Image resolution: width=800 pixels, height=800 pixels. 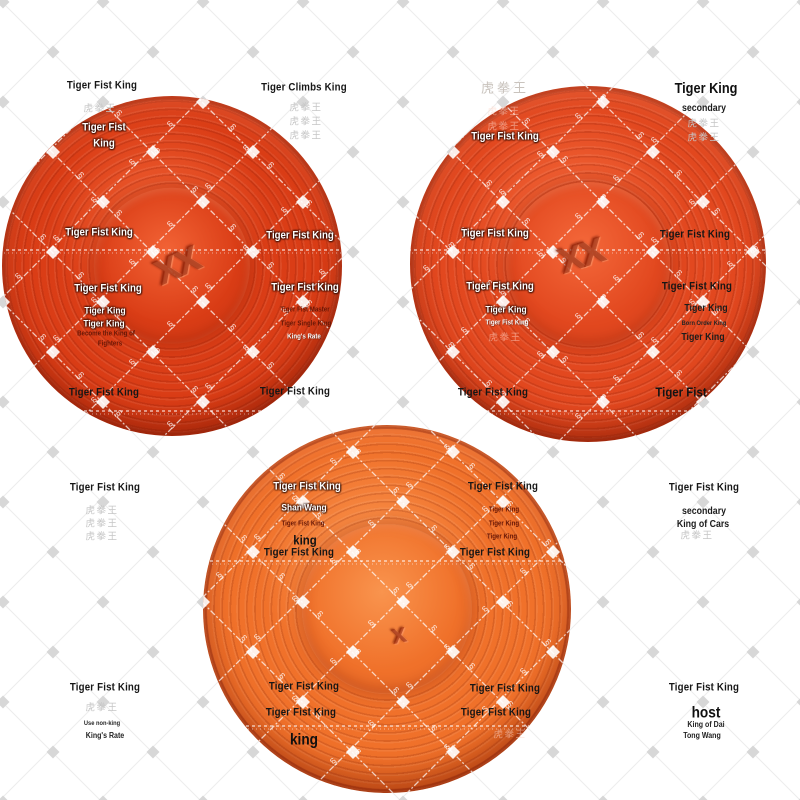 What do you see at coordinates (306, 324) in the screenshot?
I see `watermark-label: Tiger Single King` at bounding box center [306, 324].